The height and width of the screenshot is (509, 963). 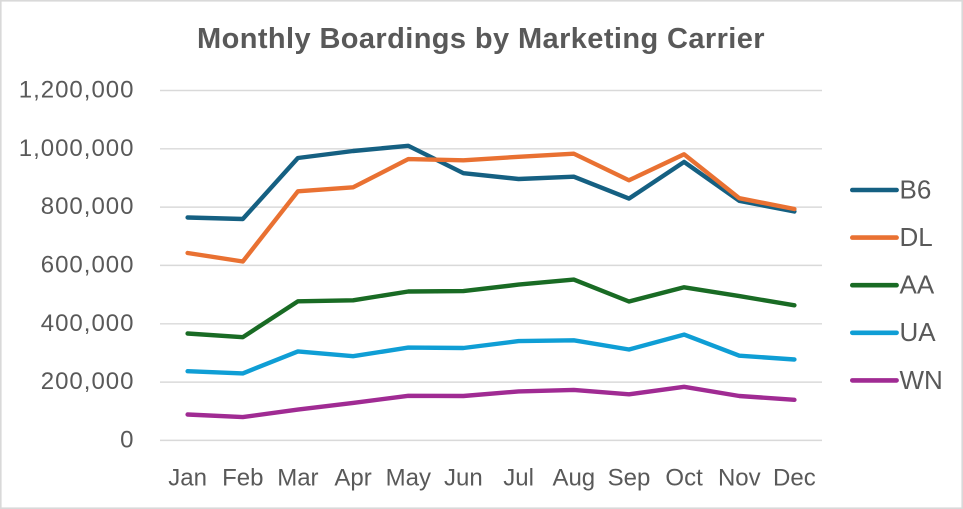 What do you see at coordinates (481, 39) in the screenshot?
I see `svg-text:Monthly Boardings by Marketing: Monthly Boardings by Marketing Carrier` at bounding box center [481, 39].